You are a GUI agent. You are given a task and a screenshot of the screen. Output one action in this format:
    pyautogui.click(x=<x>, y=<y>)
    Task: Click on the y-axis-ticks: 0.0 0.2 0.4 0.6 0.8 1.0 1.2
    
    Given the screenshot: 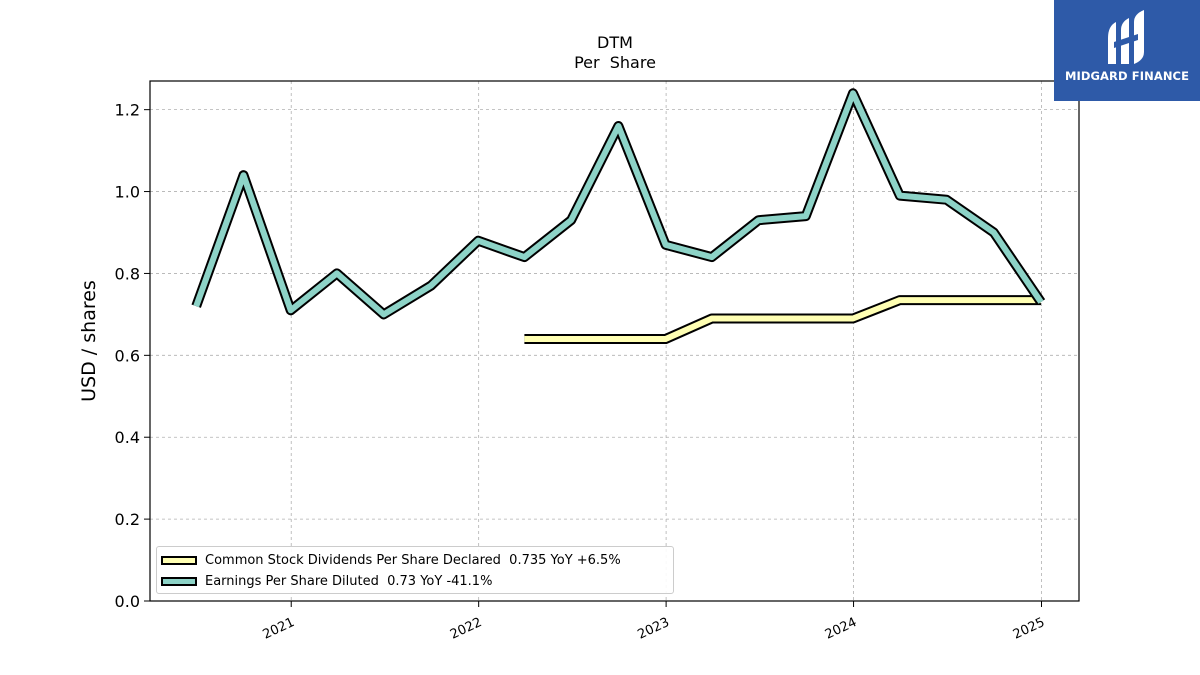 What is the action you would take?
    pyautogui.click(x=132, y=356)
    